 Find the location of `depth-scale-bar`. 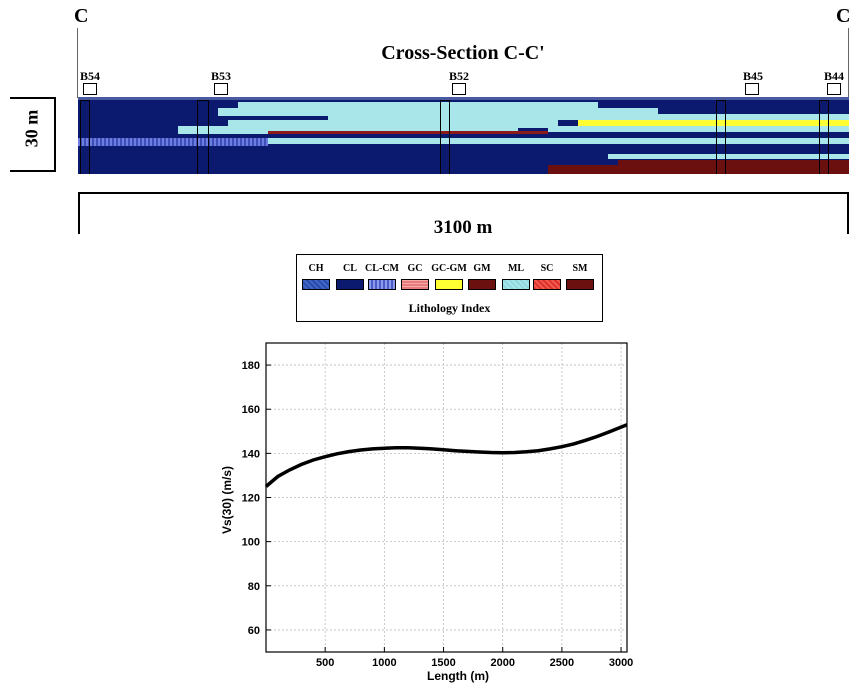

depth-scale-bar is located at coordinates (33, 134).